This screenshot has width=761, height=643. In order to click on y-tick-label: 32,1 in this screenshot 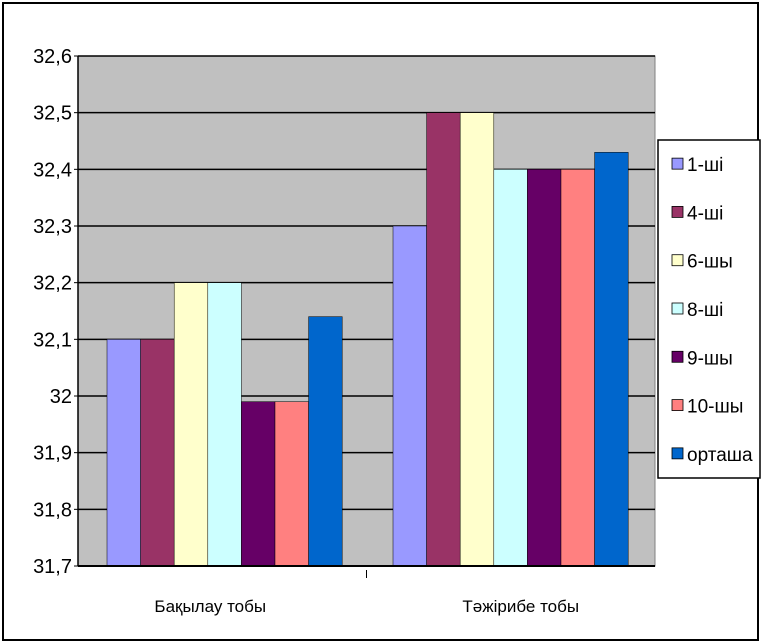, I will do `click(52, 340)`.